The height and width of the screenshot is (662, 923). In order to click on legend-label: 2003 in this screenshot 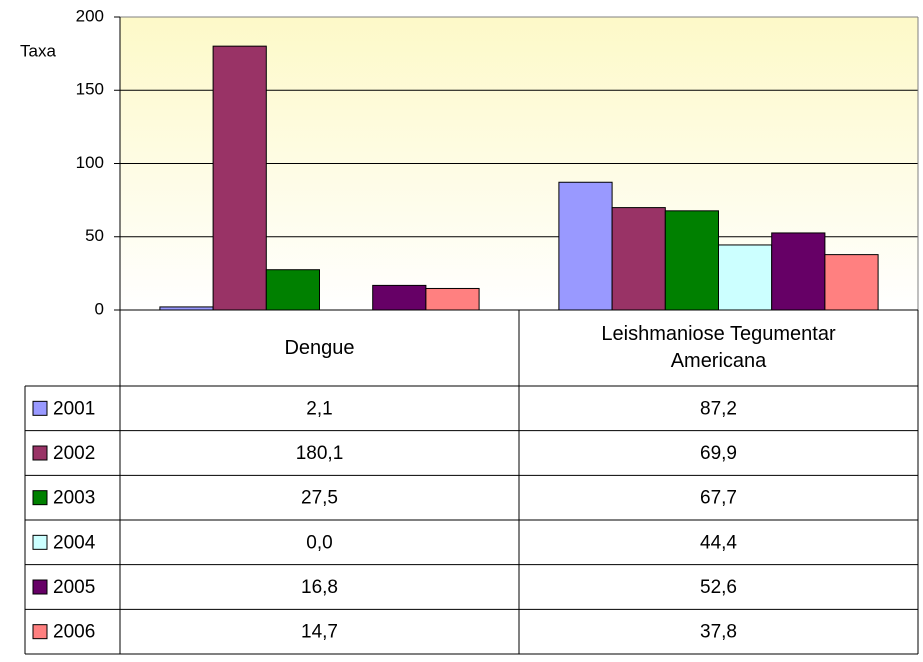, I will do `click(74, 498)`.